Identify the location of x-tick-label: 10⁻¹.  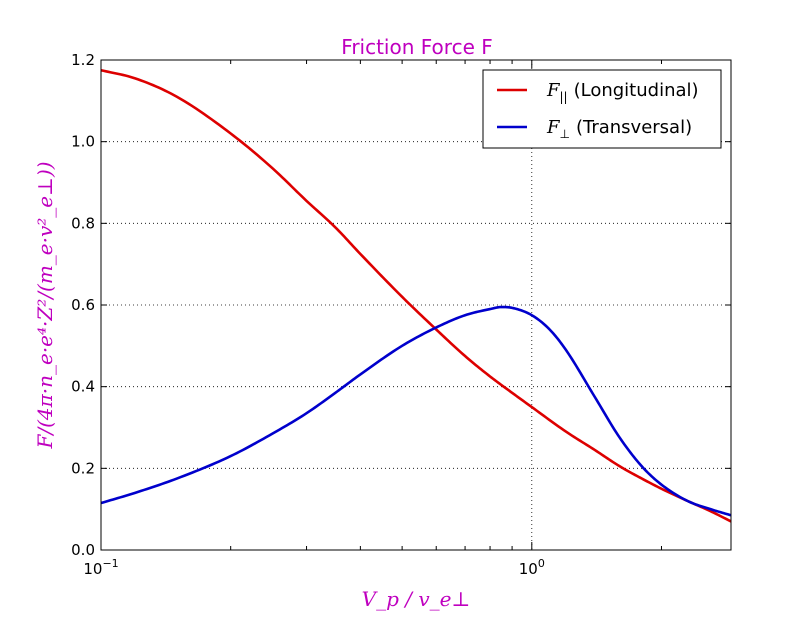
(100, 567).